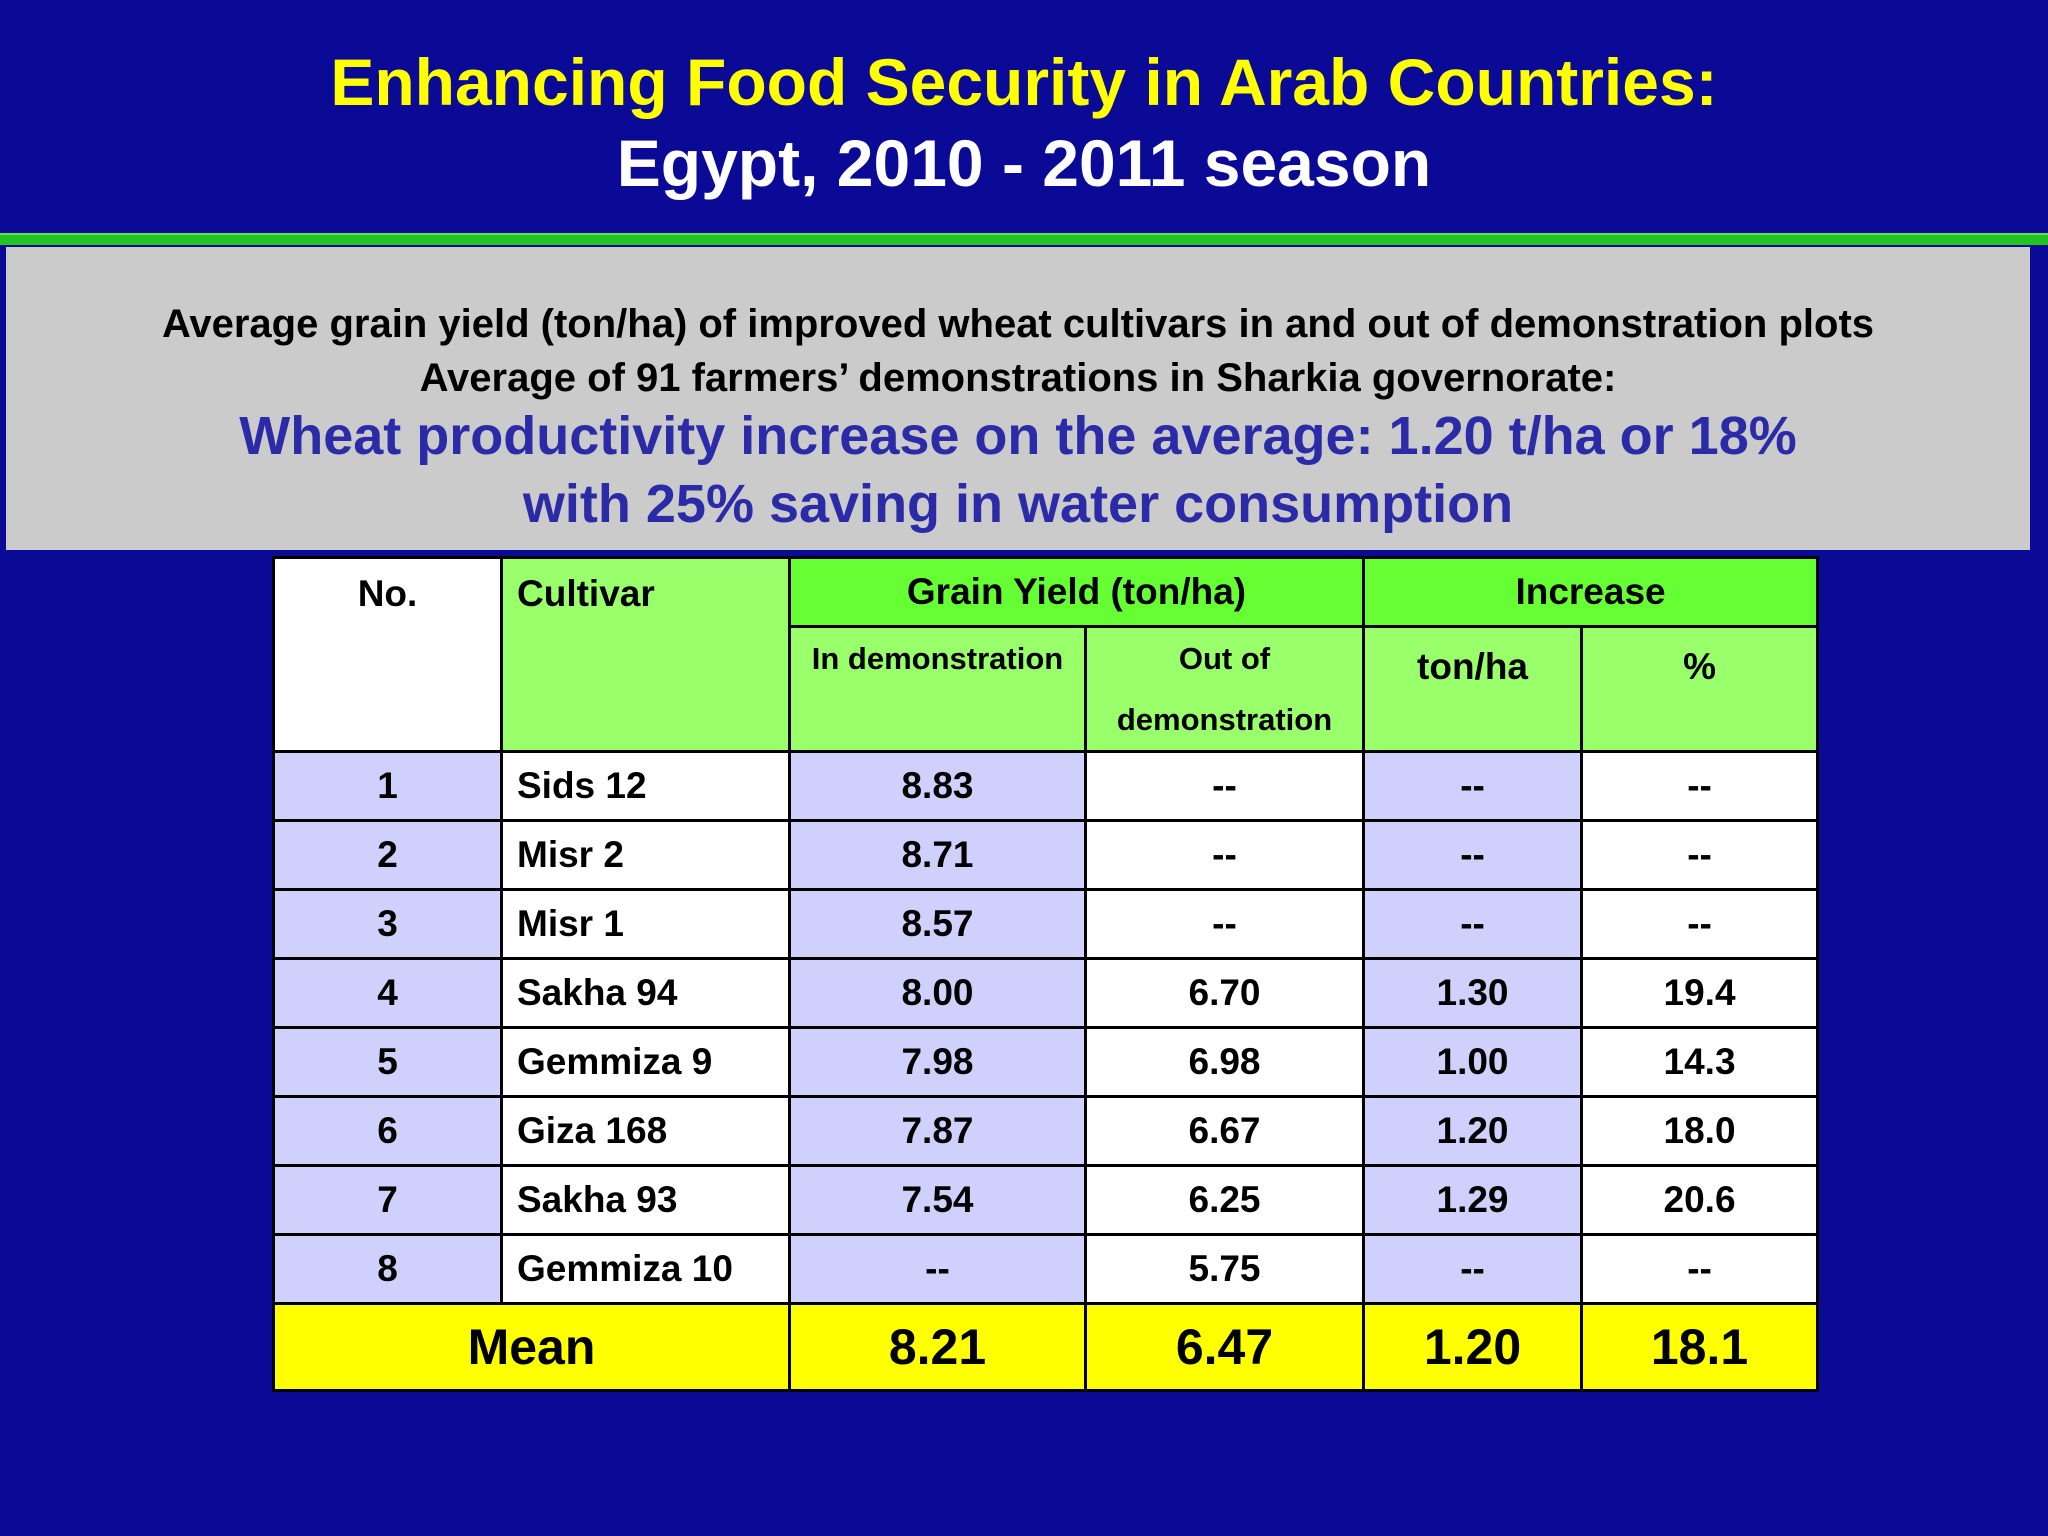 The image size is (2048, 1536). I want to click on cell-increase-percent: 20.6, so click(1700, 1200).